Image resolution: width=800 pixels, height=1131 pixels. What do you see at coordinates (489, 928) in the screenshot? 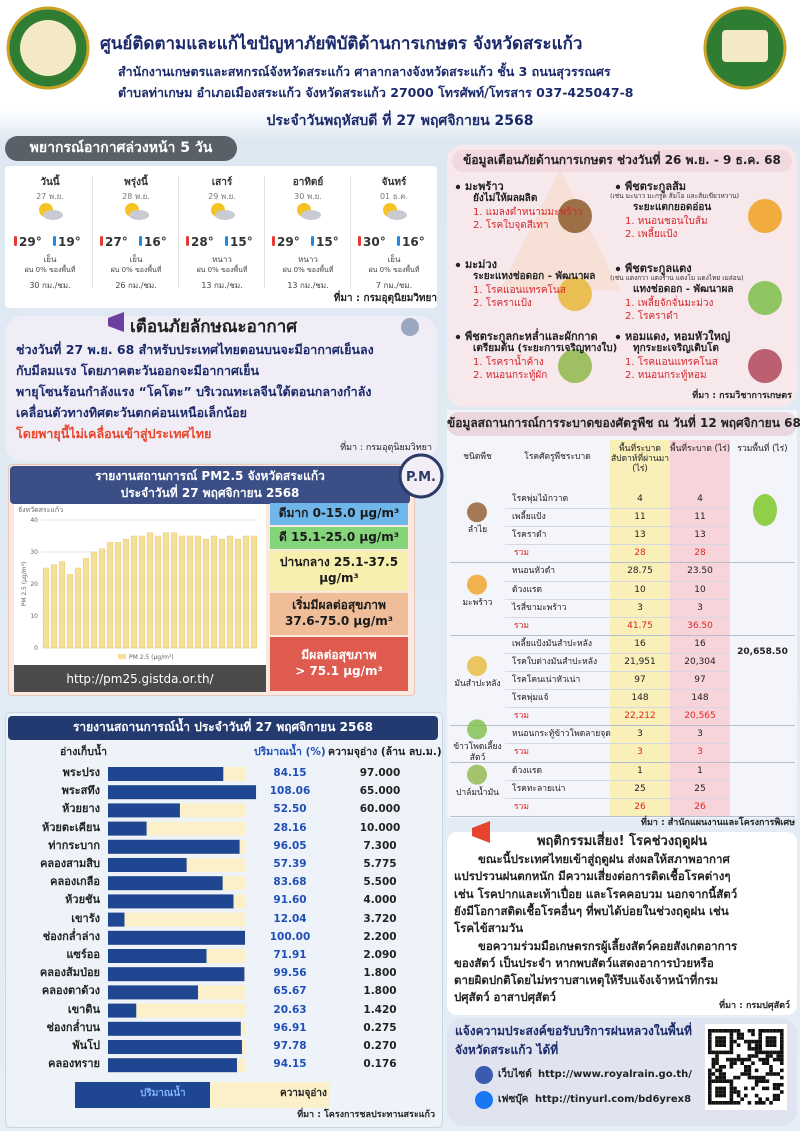
I see `livestock-line: โรคไข้สามวัน` at bounding box center [489, 928].